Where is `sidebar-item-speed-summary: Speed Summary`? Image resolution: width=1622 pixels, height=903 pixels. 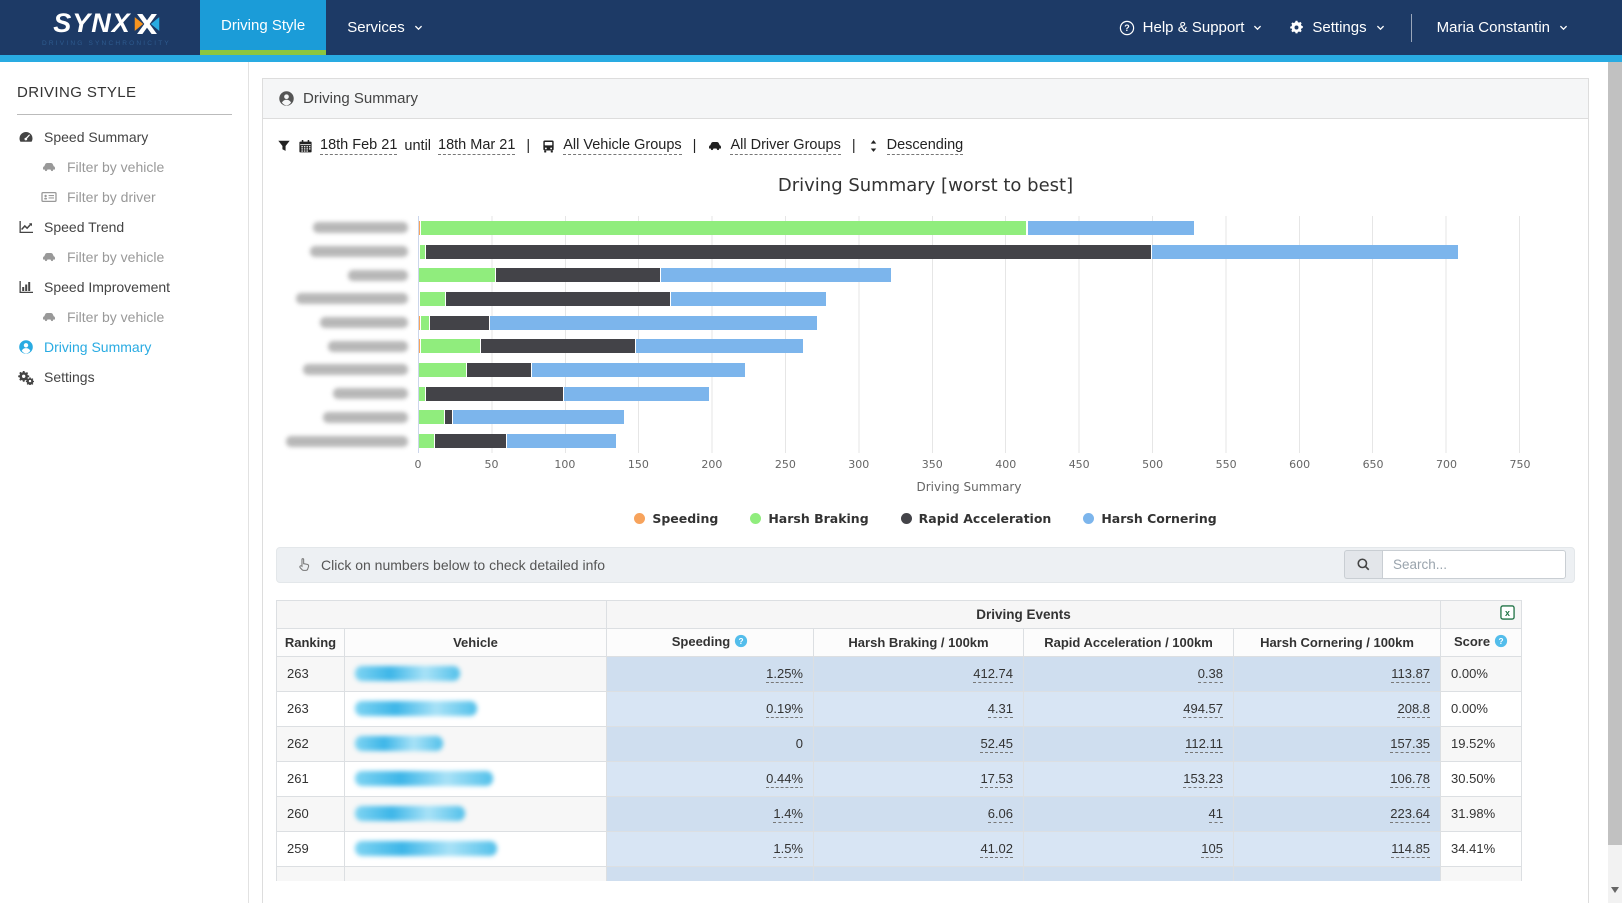
sidebar-item-speed-summary: Speed Summary is located at coordinates (132, 137).